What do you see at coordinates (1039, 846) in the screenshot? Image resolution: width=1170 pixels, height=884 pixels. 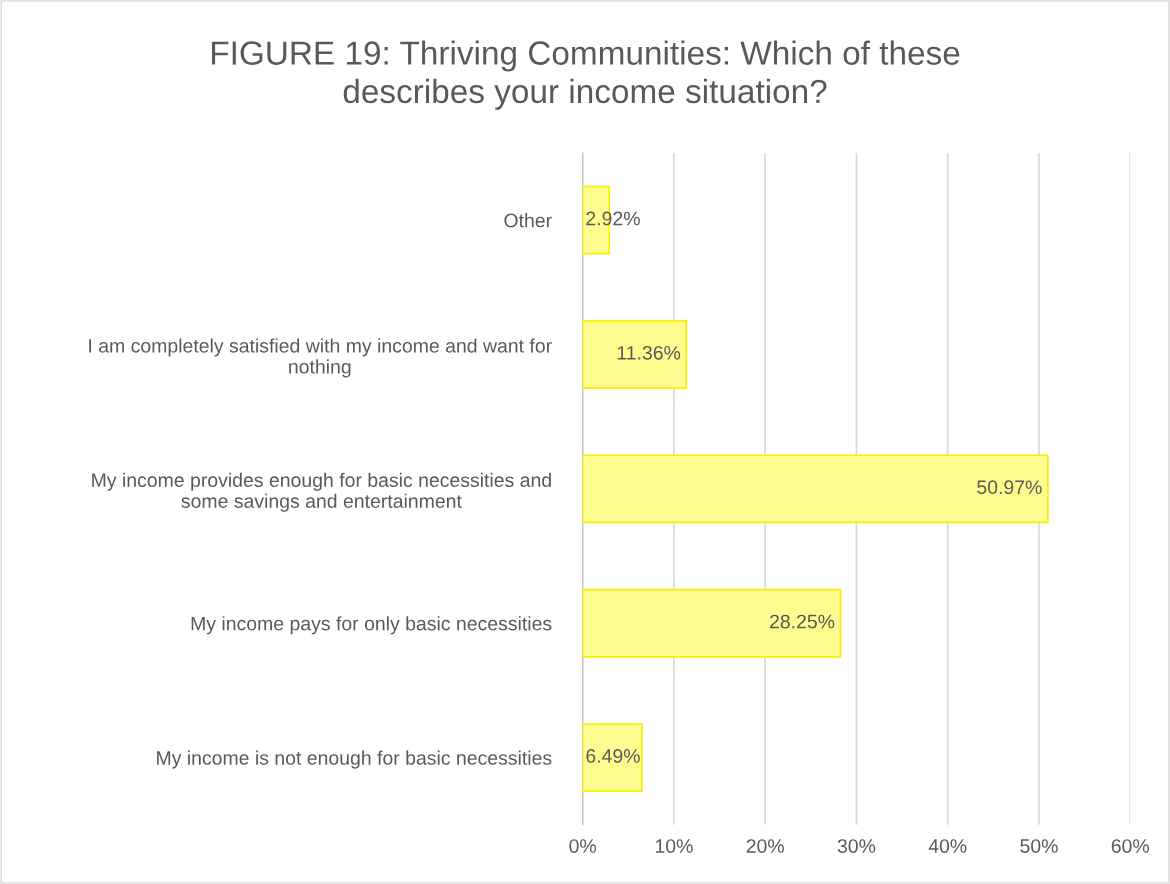 I see `x-tick-label: 50%` at bounding box center [1039, 846].